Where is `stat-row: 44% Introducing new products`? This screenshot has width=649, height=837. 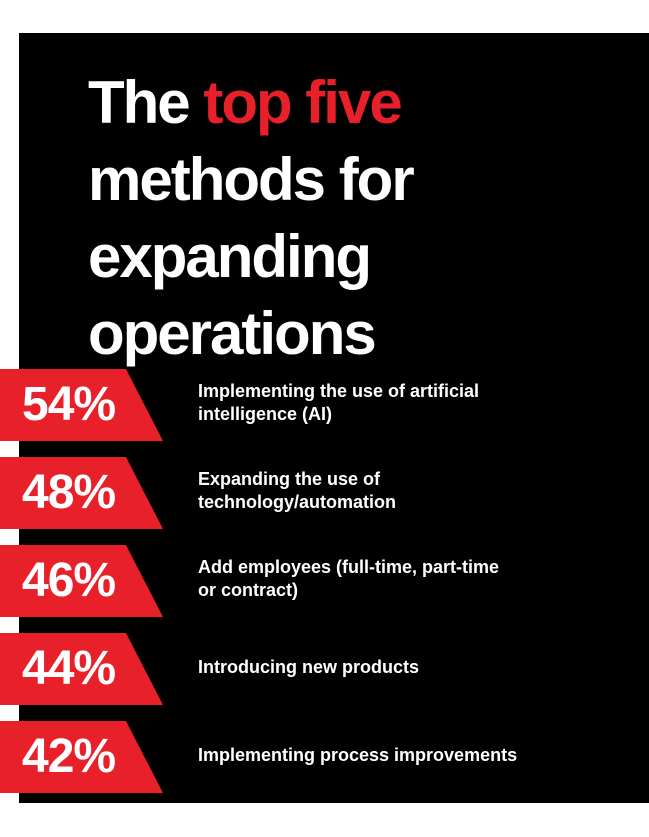 stat-row: 44% Introducing new products is located at coordinates (324, 669).